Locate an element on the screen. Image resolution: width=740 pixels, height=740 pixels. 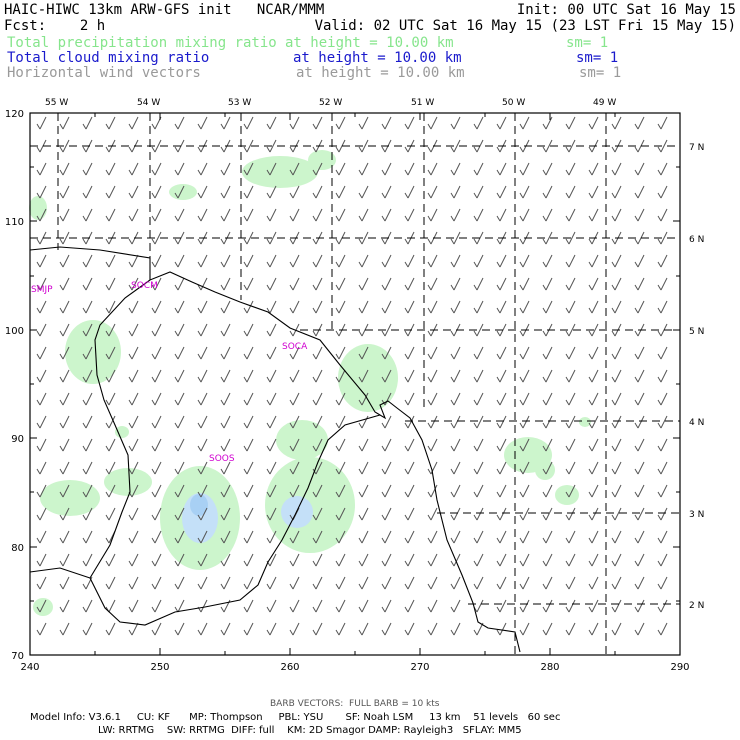
field-level-precip: at height = 10.00 km is located at coordinates (369, 43).